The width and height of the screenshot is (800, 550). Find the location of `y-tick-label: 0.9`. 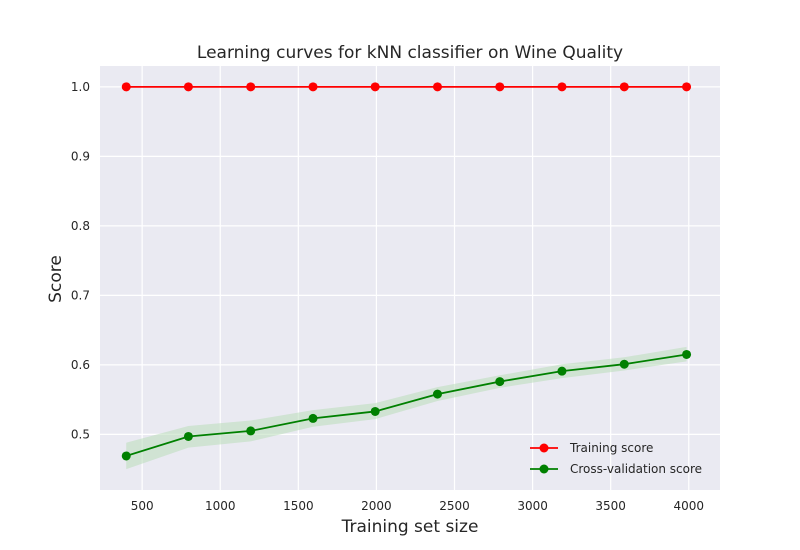

y-tick-label: 0.9 is located at coordinates (80, 156).